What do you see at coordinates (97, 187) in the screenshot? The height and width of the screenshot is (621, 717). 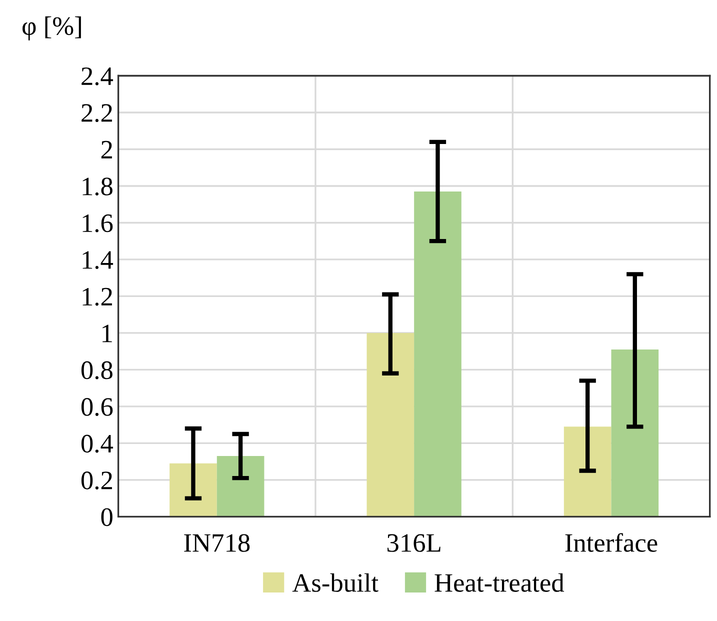 I see `y-tick-label: 1.8` at bounding box center [97, 187].